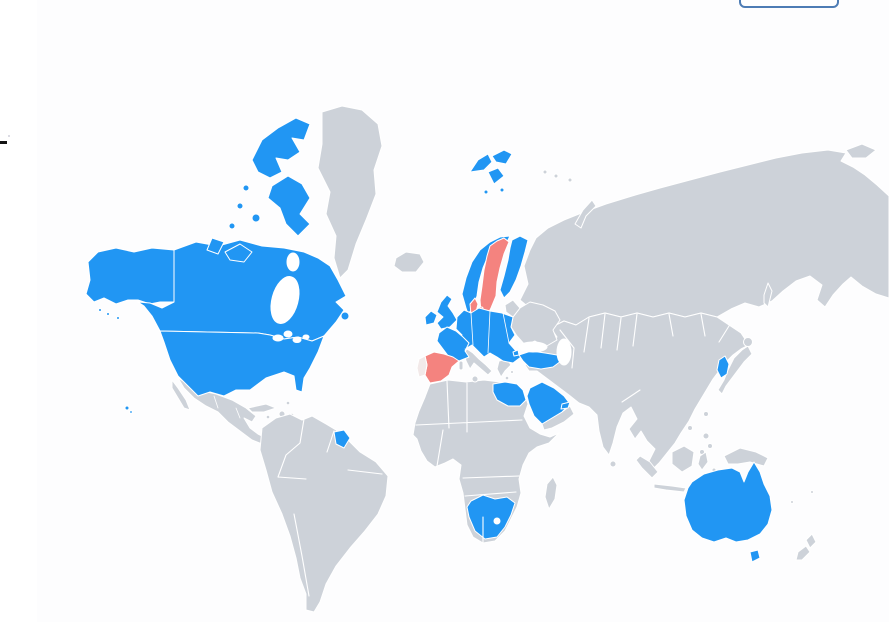 The image size is (889, 622). I want to click on country-ireland, so click(431, 318).